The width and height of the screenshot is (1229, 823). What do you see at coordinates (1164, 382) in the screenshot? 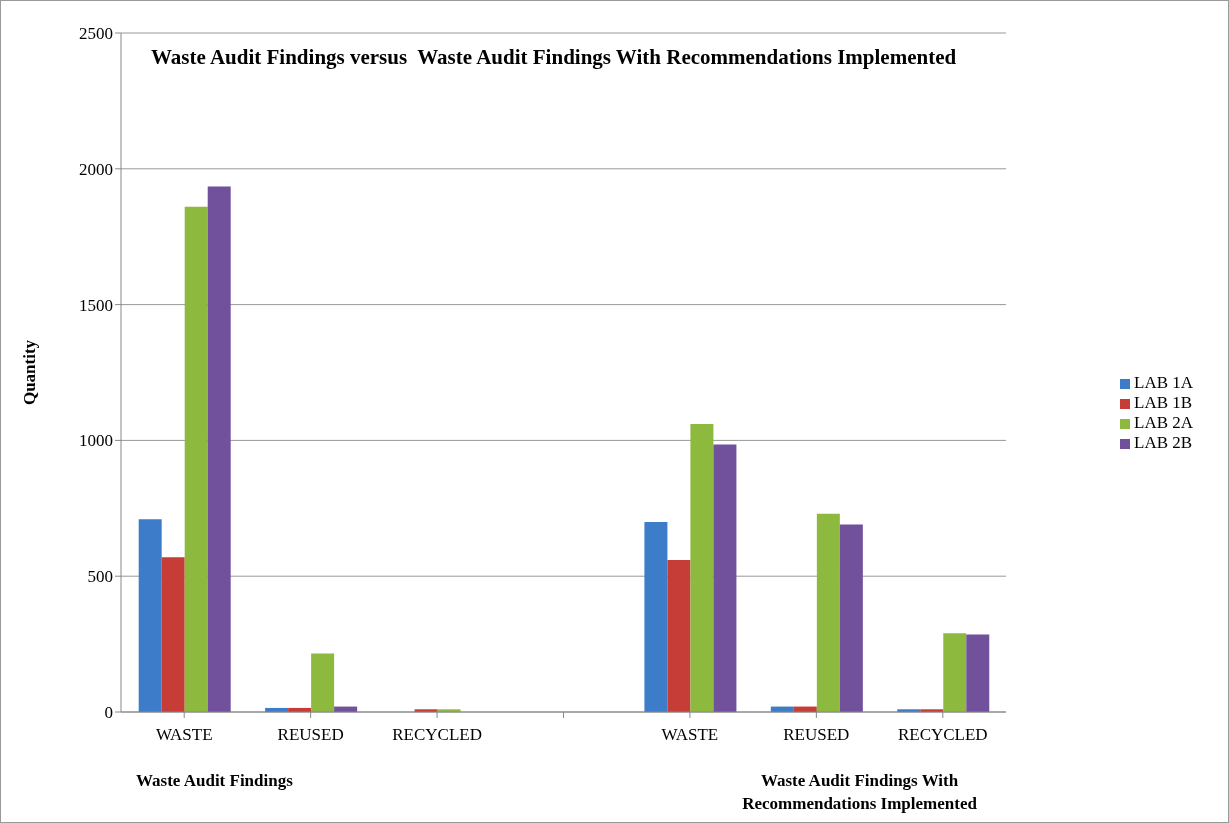
I see `legend-label: LAB 1A` at bounding box center [1164, 382].